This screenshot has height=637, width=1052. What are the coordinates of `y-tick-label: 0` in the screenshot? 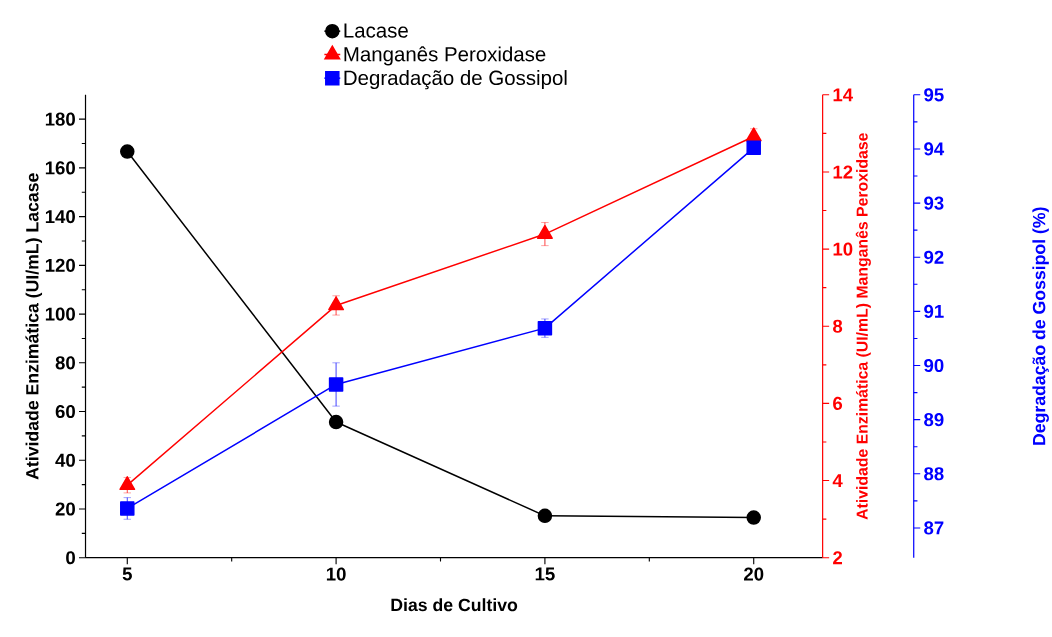 It's located at (70, 558).